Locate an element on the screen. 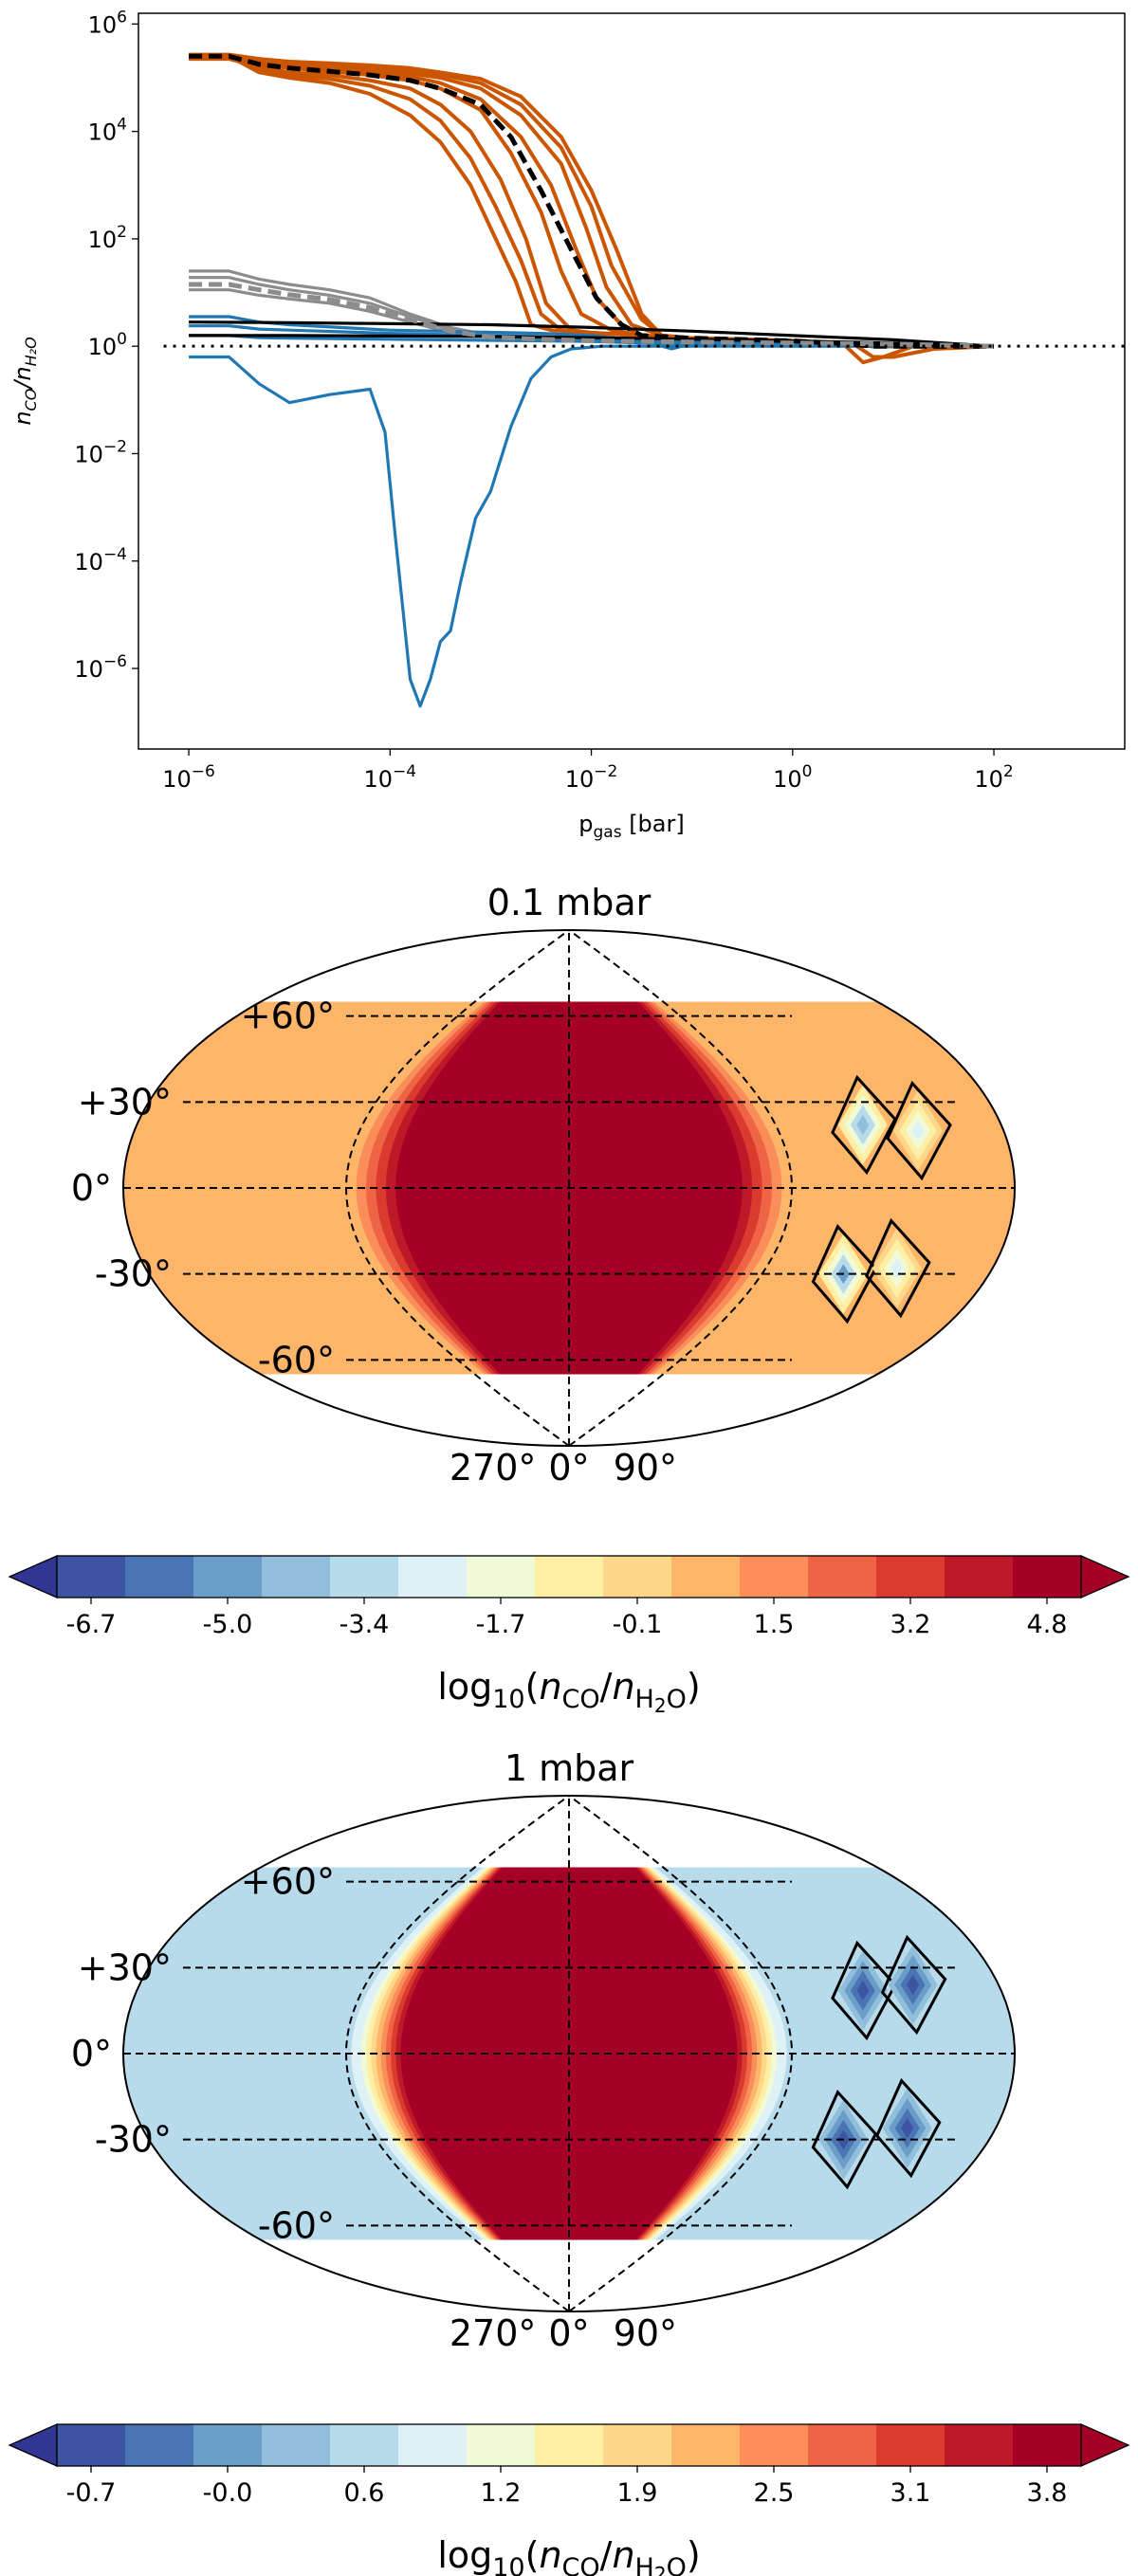 The width and height of the screenshot is (1138, 2576). series-line-grey-median is located at coordinates (592, 315).